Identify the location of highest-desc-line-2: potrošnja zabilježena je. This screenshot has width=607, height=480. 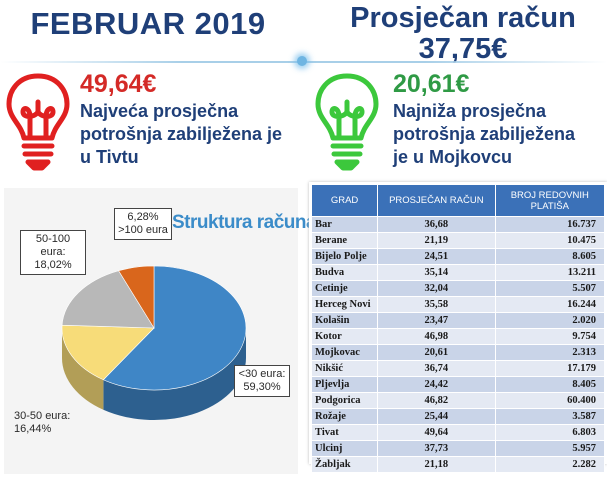
(181, 134).